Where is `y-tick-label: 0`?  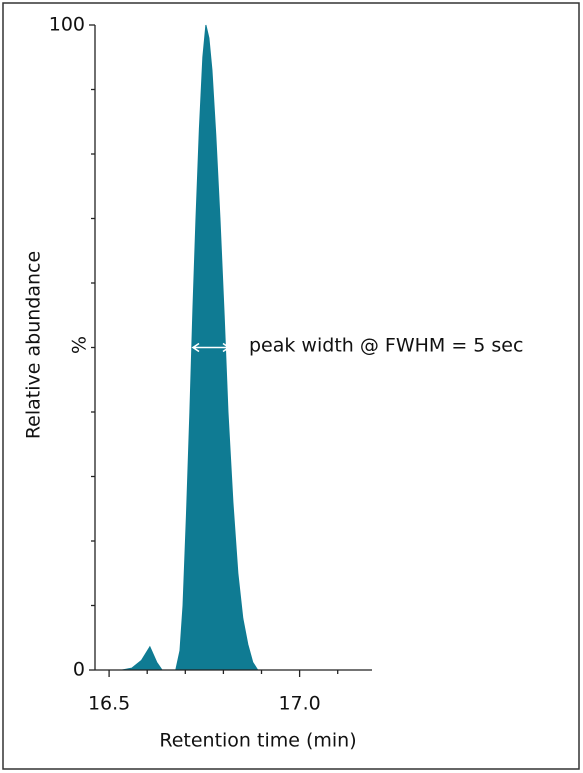 y-tick-label: 0 is located at coordinates (79, 670).